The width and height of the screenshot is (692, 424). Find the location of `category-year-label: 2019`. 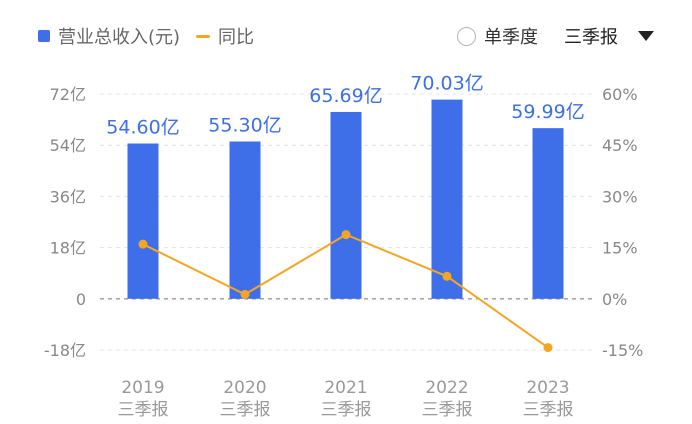

category-year-label: 2019 is located at coordinates (142, 388).